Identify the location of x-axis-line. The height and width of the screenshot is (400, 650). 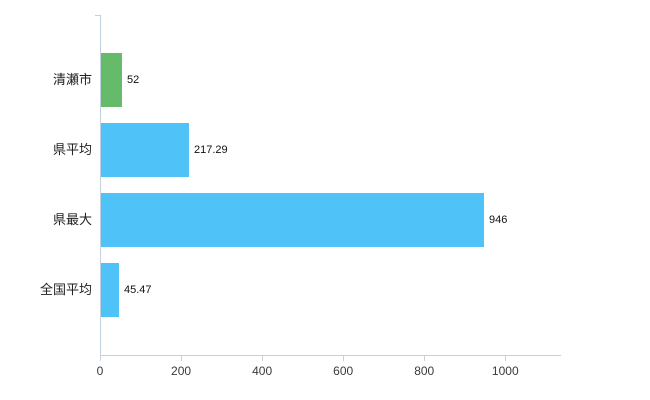
(330, 355).